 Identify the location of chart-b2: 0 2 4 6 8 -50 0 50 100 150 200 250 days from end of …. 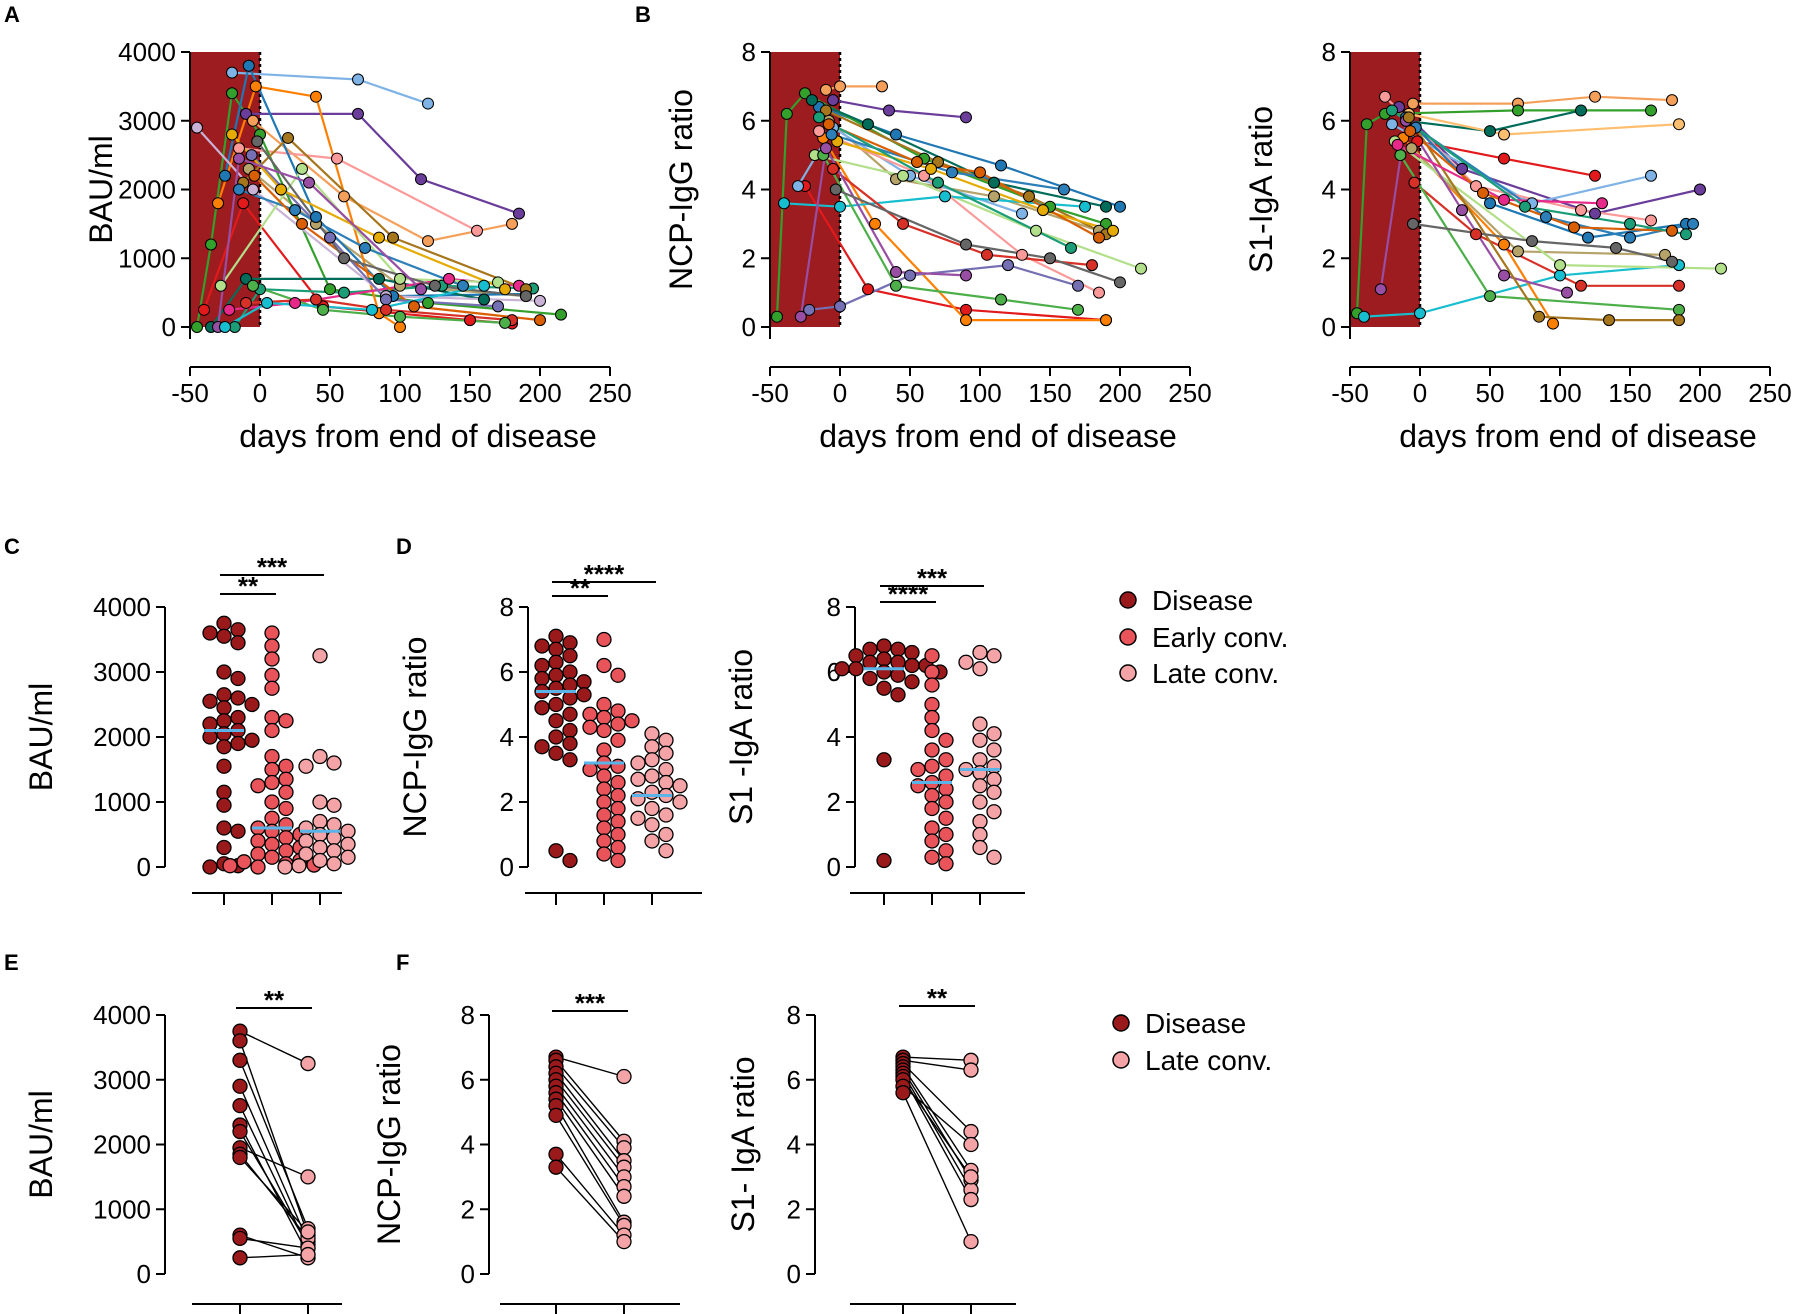
(1517, 245).